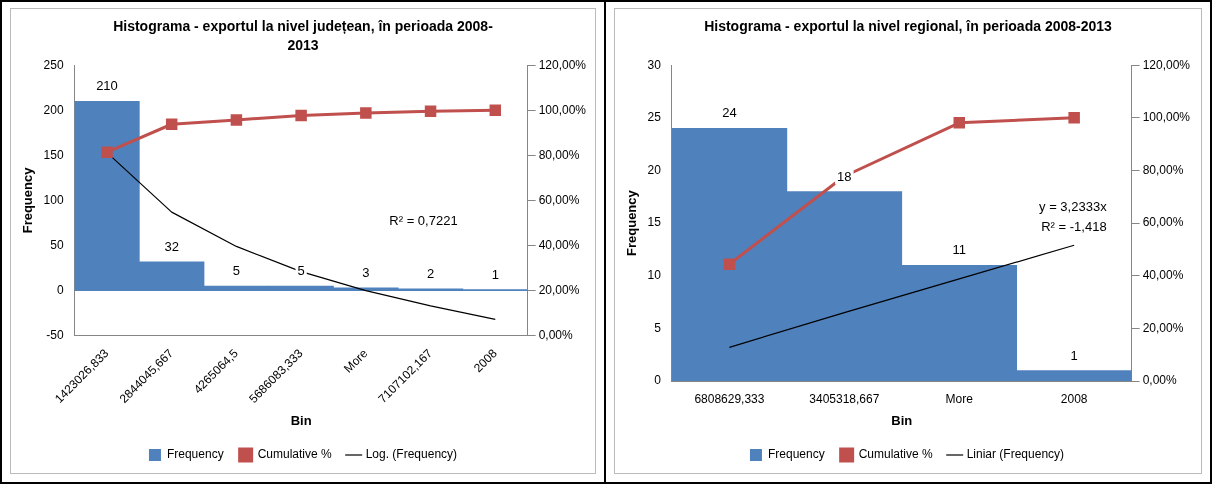 Image resolution: width=1212 pixels, height=484 pixels. I want to click on data-label: 32, so click(171, 246).